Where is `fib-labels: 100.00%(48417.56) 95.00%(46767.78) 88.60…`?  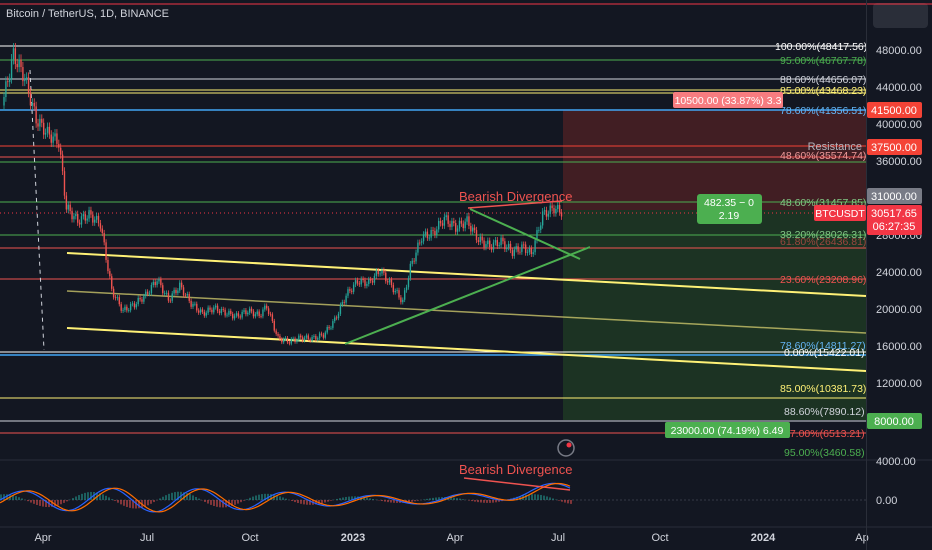 fib-labels: 100.00%(48417.56) 95.00%(46767.78) 88.60… is located at coordinates (821, 250).